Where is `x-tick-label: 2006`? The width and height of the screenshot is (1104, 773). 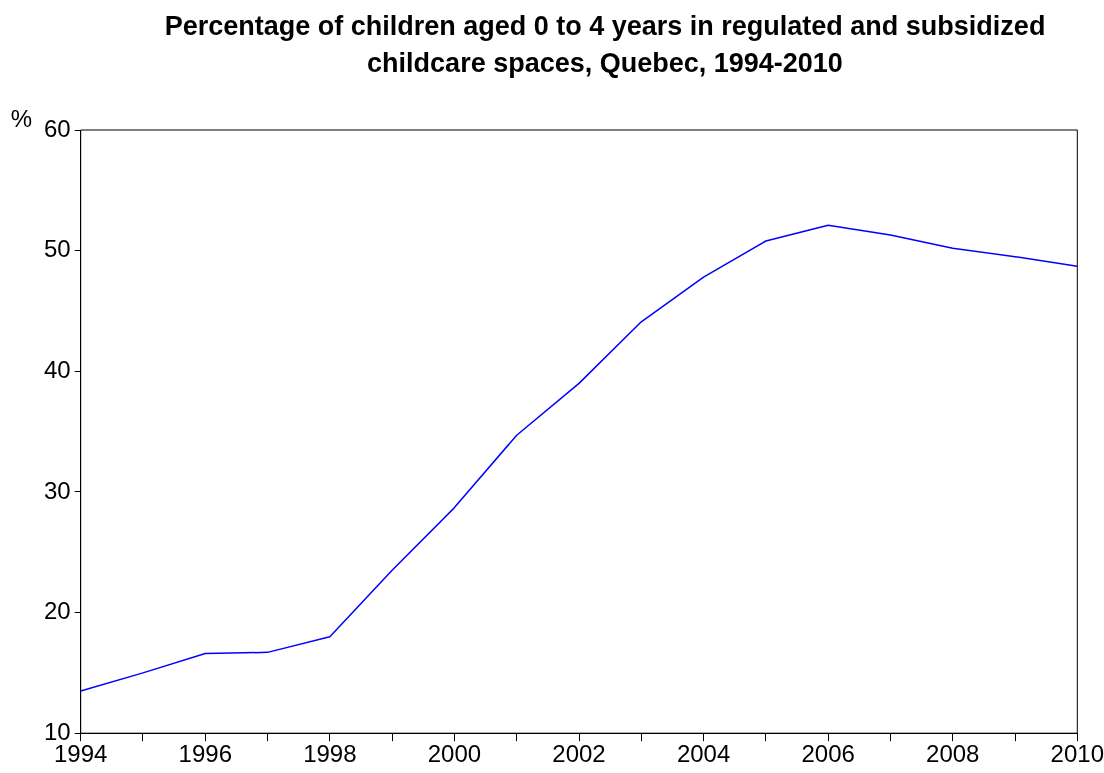 x-tick-label: 2006 is located at coordinates (828, 754).